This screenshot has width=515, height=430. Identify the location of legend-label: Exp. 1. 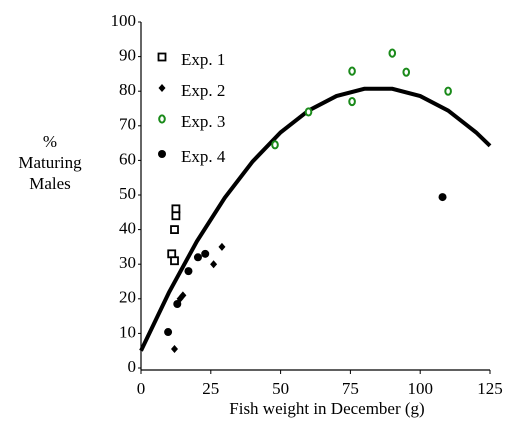
(203, 59).